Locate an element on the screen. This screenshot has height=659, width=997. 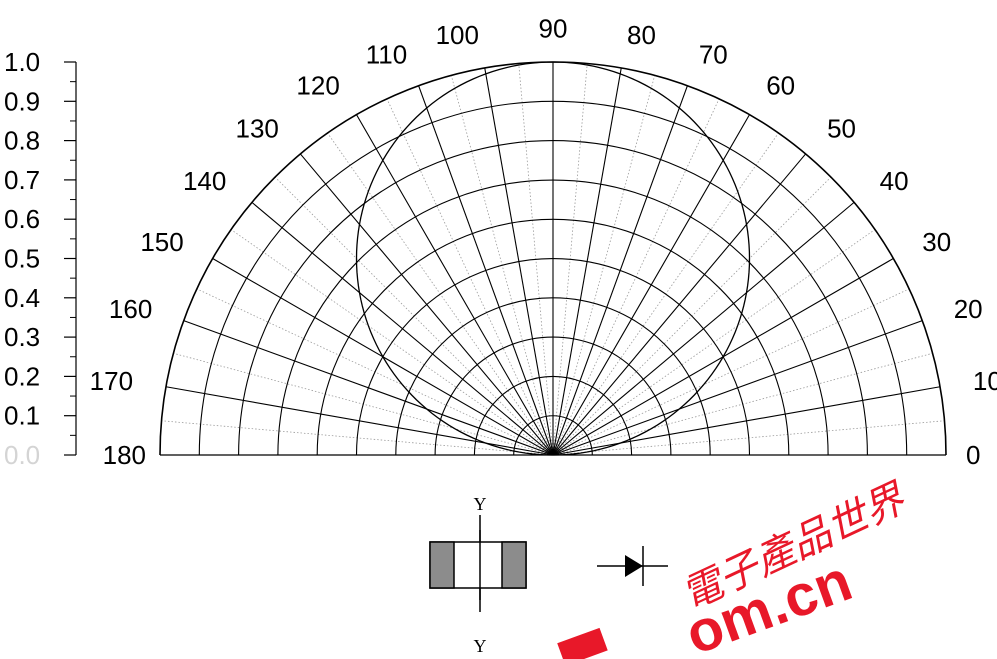
angle-tick-label: 70 is located at coordinates (713, 54).